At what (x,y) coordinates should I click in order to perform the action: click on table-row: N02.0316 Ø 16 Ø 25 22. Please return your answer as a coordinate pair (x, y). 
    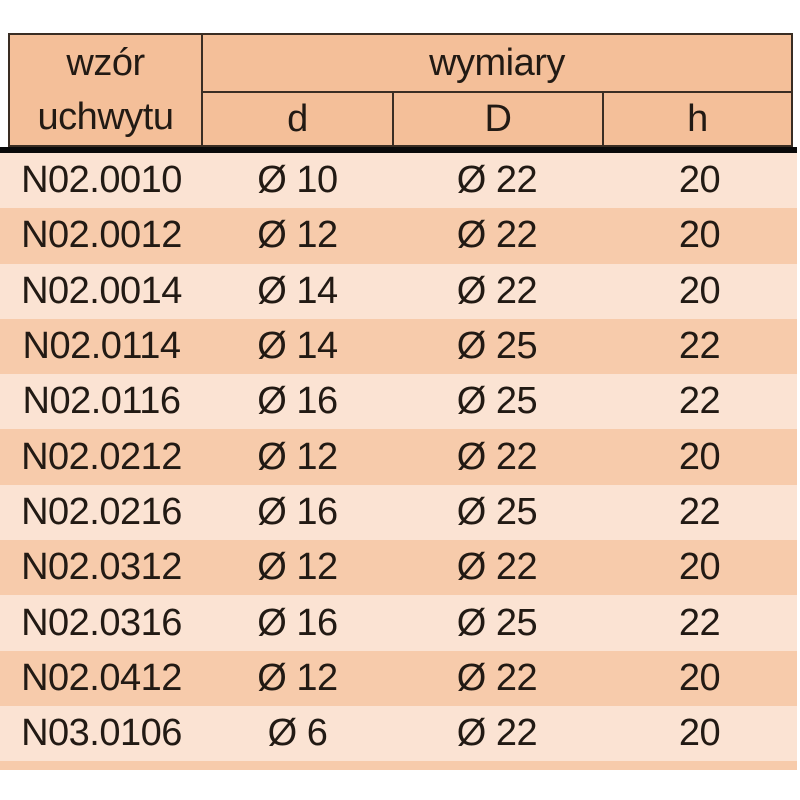
    Looking at the image, I should click on (398, 623).